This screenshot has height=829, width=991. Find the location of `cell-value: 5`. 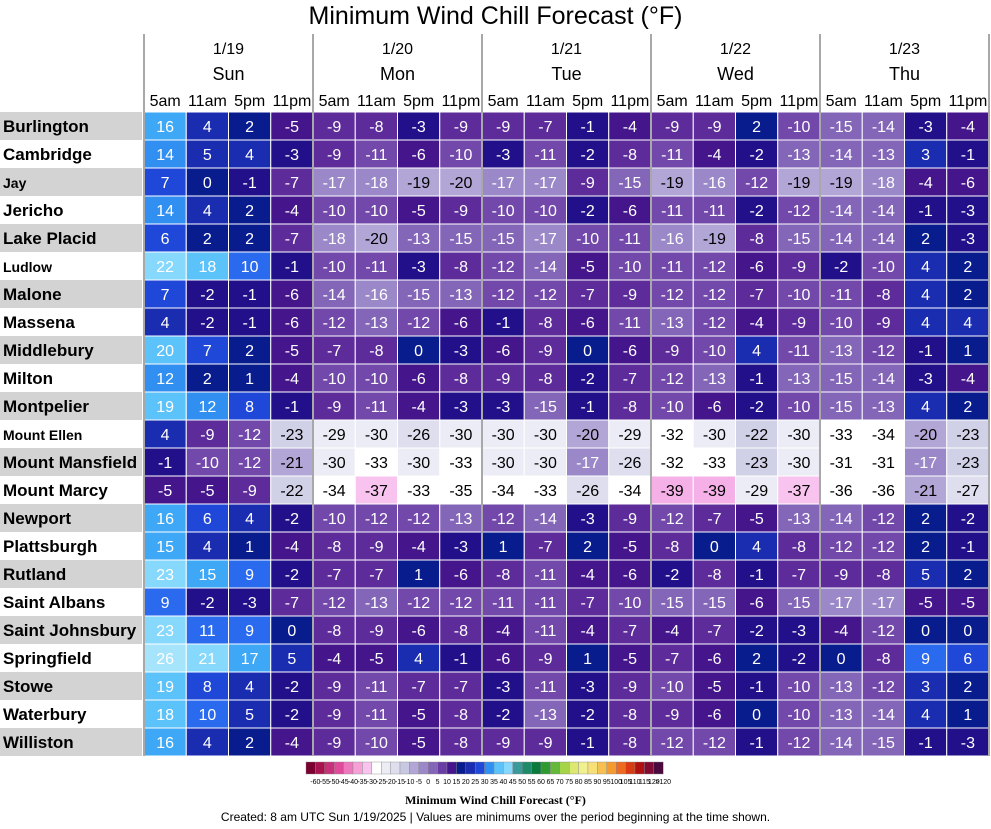

cell-value: 5 is located at coordinates (291, 659).